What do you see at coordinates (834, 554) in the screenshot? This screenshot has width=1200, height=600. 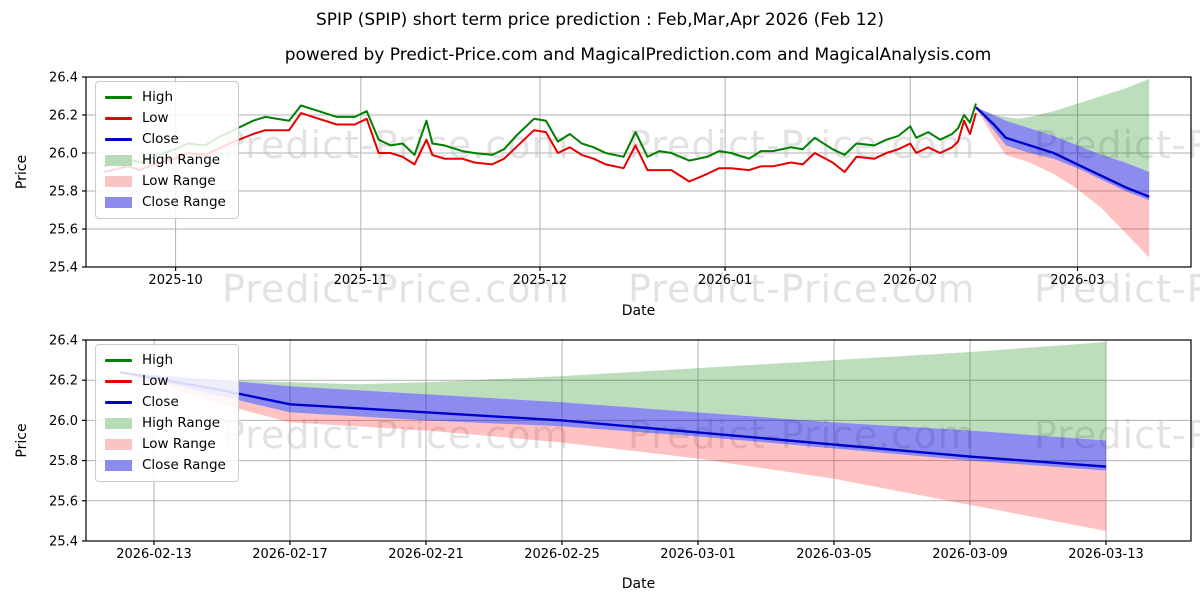 I see `x-tick-label: 2026-03-05` at bounding box center [834, 554].